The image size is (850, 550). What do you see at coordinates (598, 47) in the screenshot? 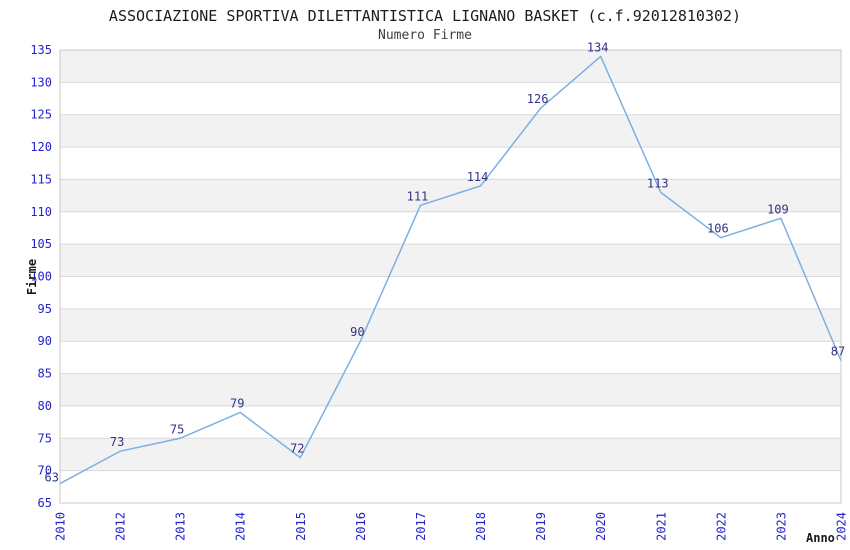
I see `data-label: 134` at bounding box center [598, 47].